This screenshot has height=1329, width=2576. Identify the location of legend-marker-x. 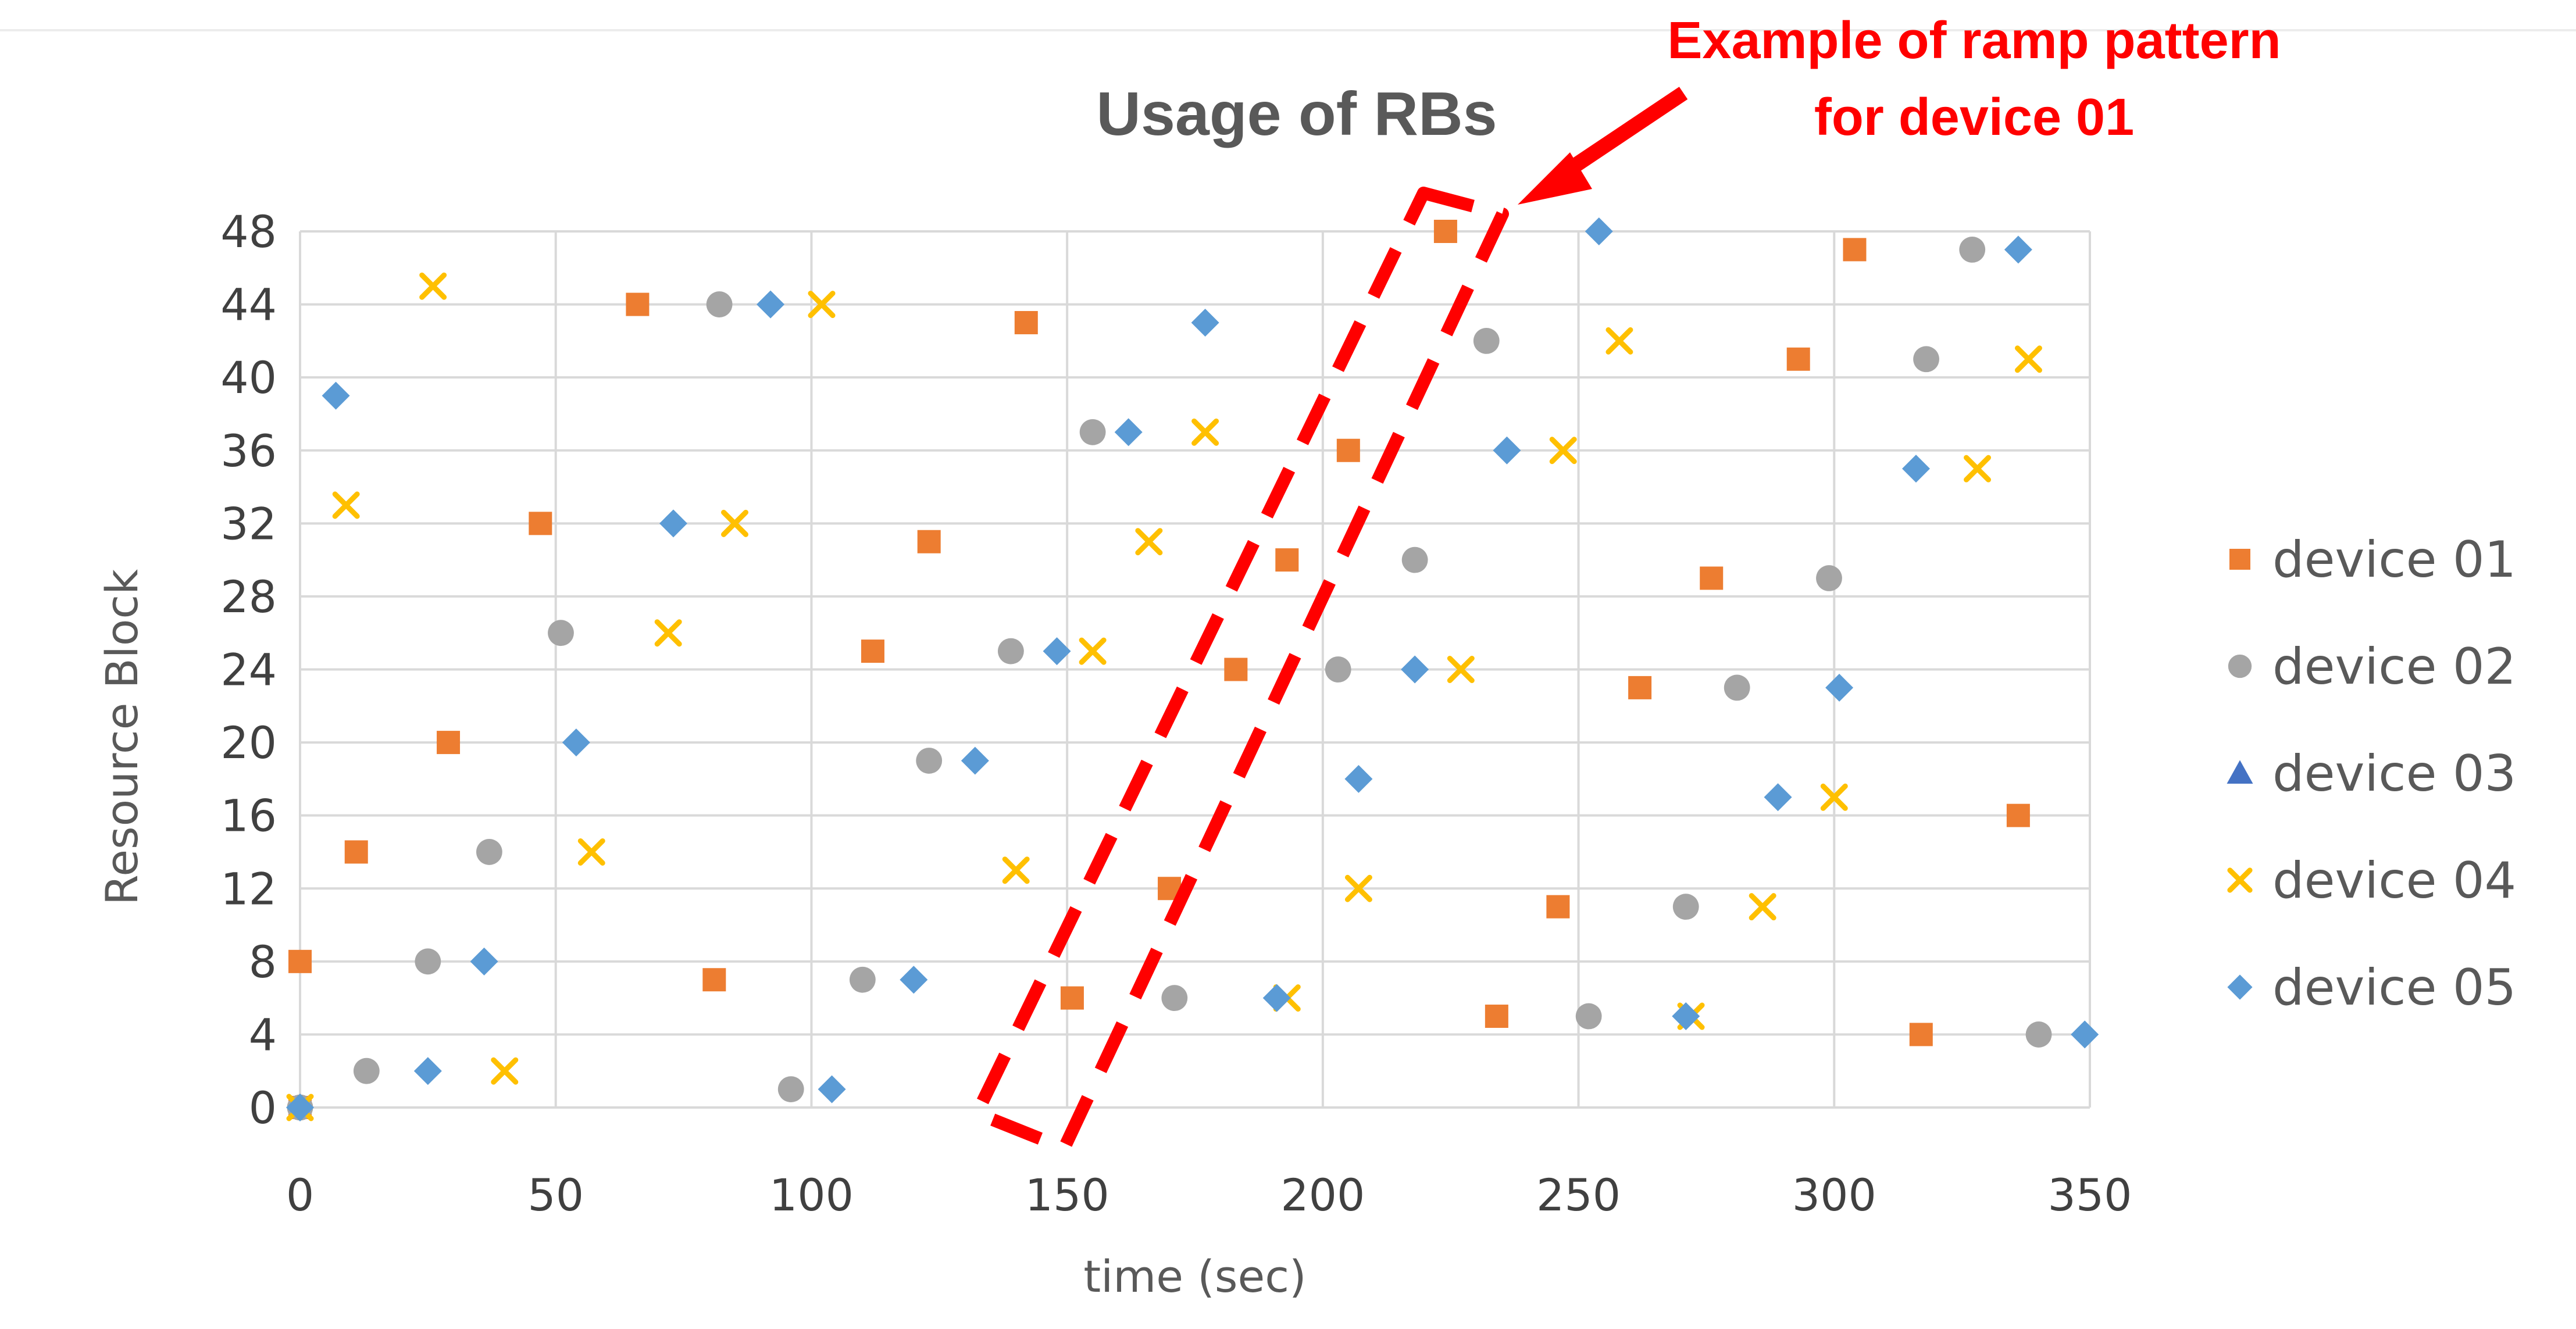
(2240, 880).